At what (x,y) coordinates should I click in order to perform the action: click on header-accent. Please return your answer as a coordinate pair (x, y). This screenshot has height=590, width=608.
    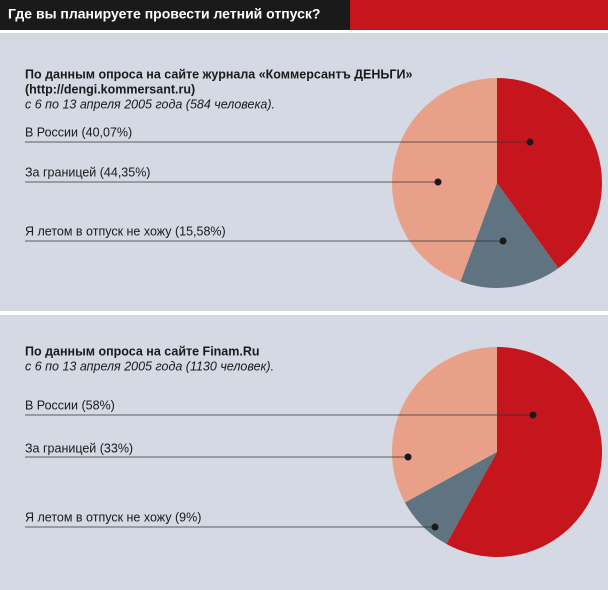
    Looking at the image, I should click on (479, 15).